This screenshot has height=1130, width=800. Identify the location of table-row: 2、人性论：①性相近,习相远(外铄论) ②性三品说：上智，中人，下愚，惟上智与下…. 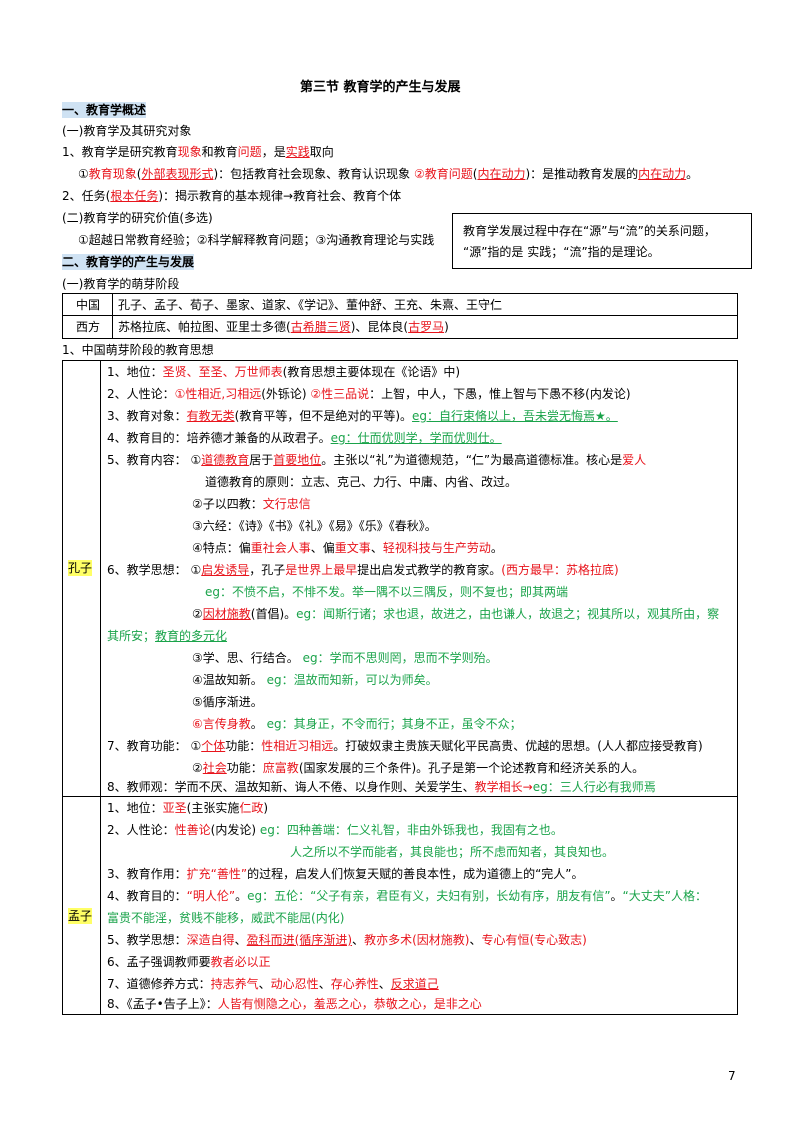
(369, 394).